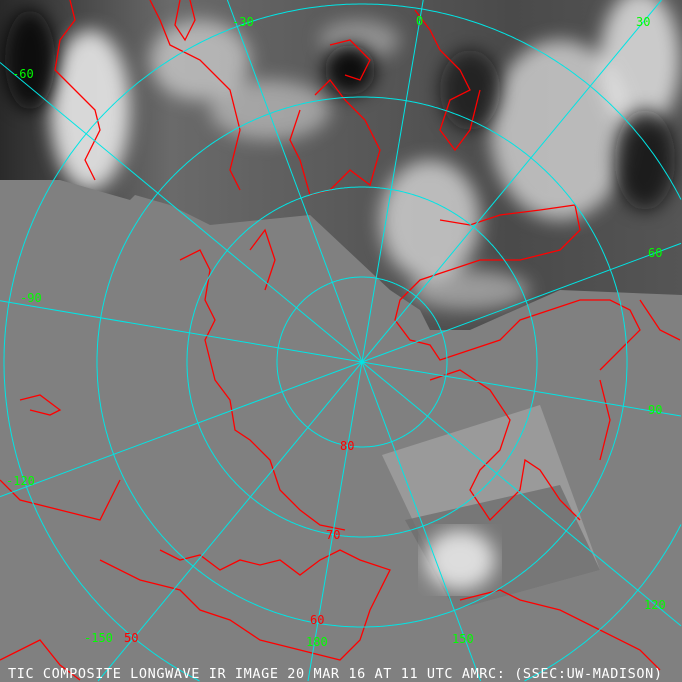  Describe the element at coordinates (31, 298) in the screenshot. I see `longitude-label: -90` at that location.